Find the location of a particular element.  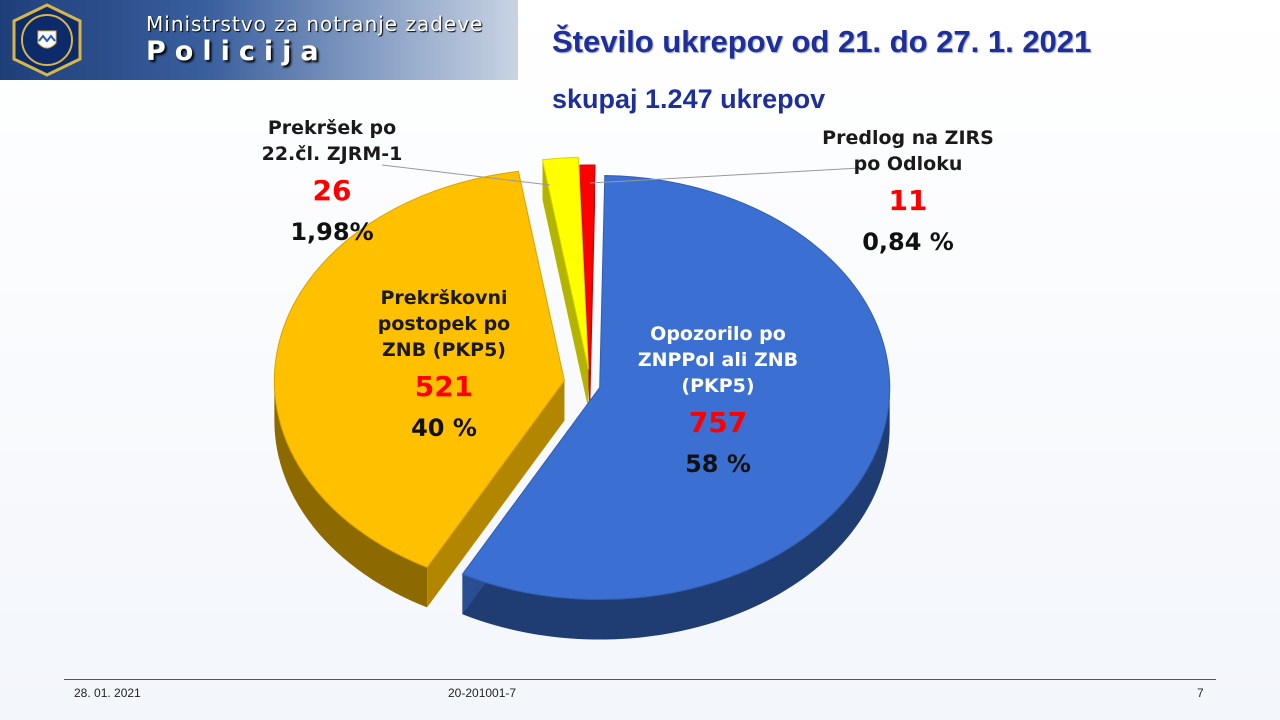

police-wordmark: Policija is located at coordinates (237, 51).